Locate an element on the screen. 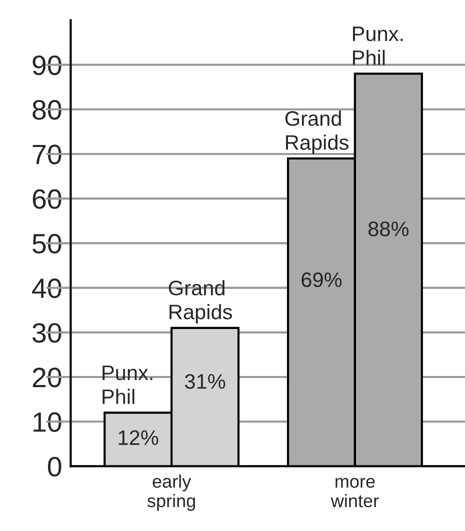  y-tick-label: 20 is located at coordinates (47, 378).